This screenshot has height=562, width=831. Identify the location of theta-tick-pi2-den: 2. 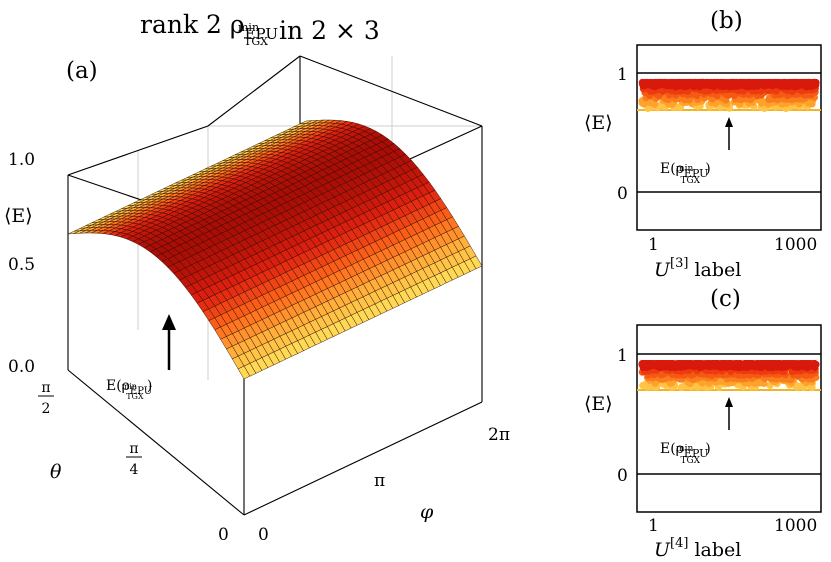
(46, 409).